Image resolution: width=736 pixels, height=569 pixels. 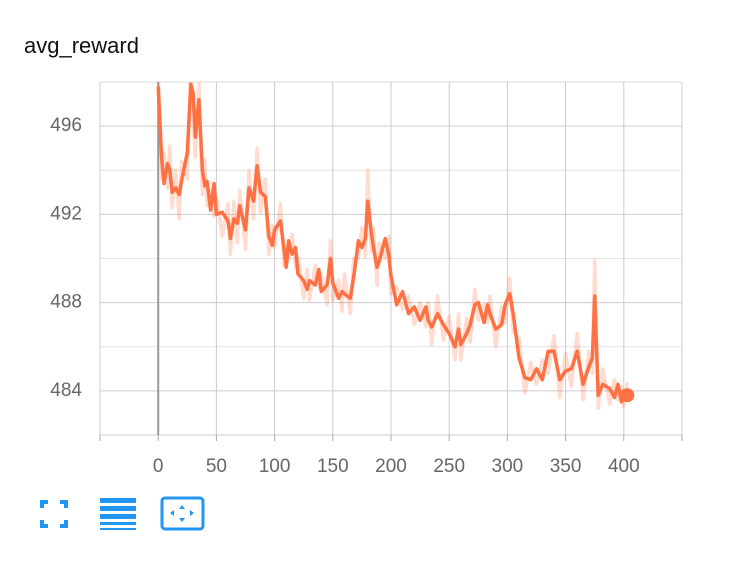 I want to click on x-tick-label: 200, so click(x=391, y=466).